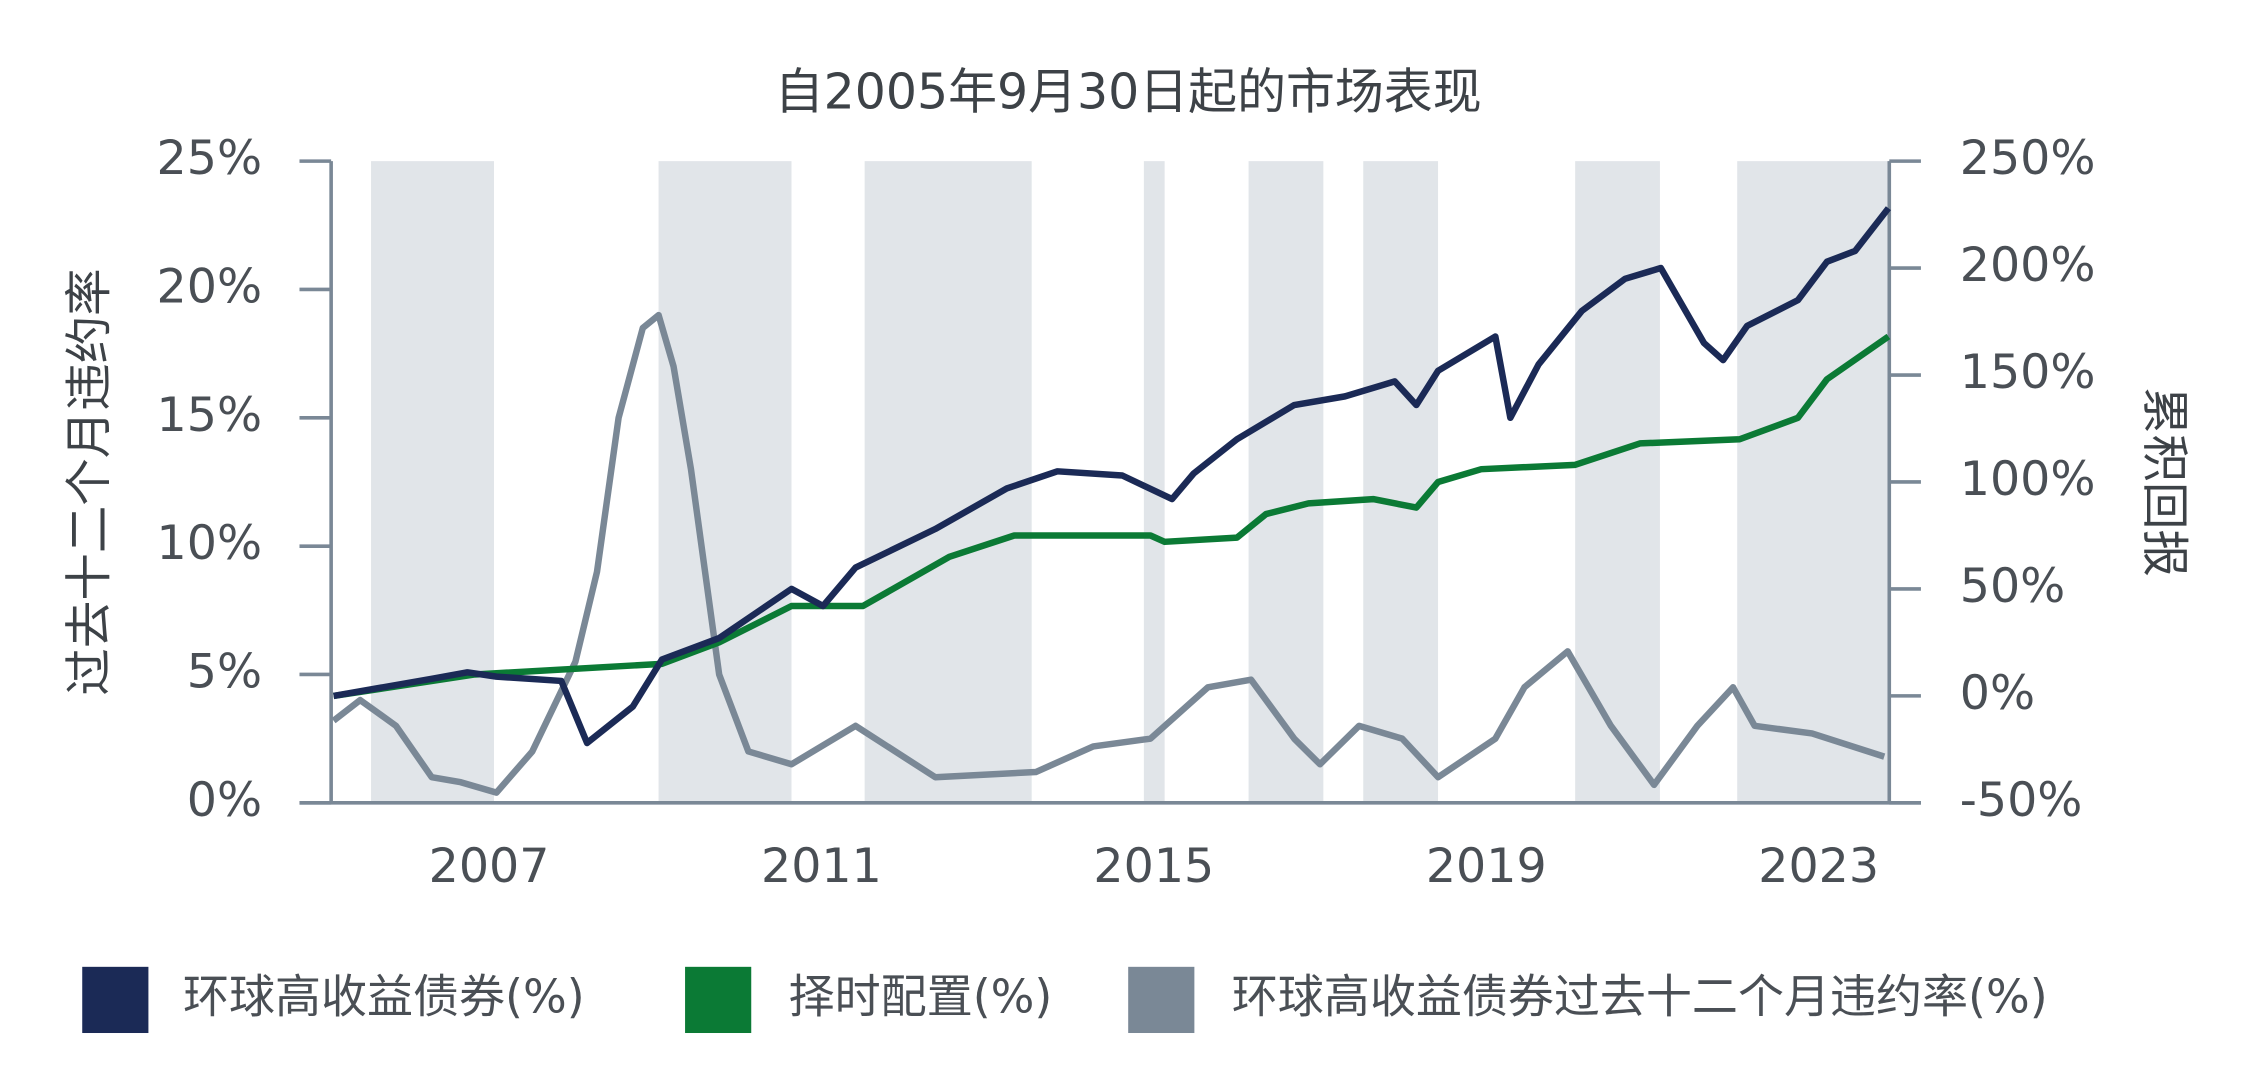 The height and width of the screenshot is (1092, 2242). Describe the element at coordinates (210, 415) in the screenshot. I see `y-tick-label: 15%` at that location.